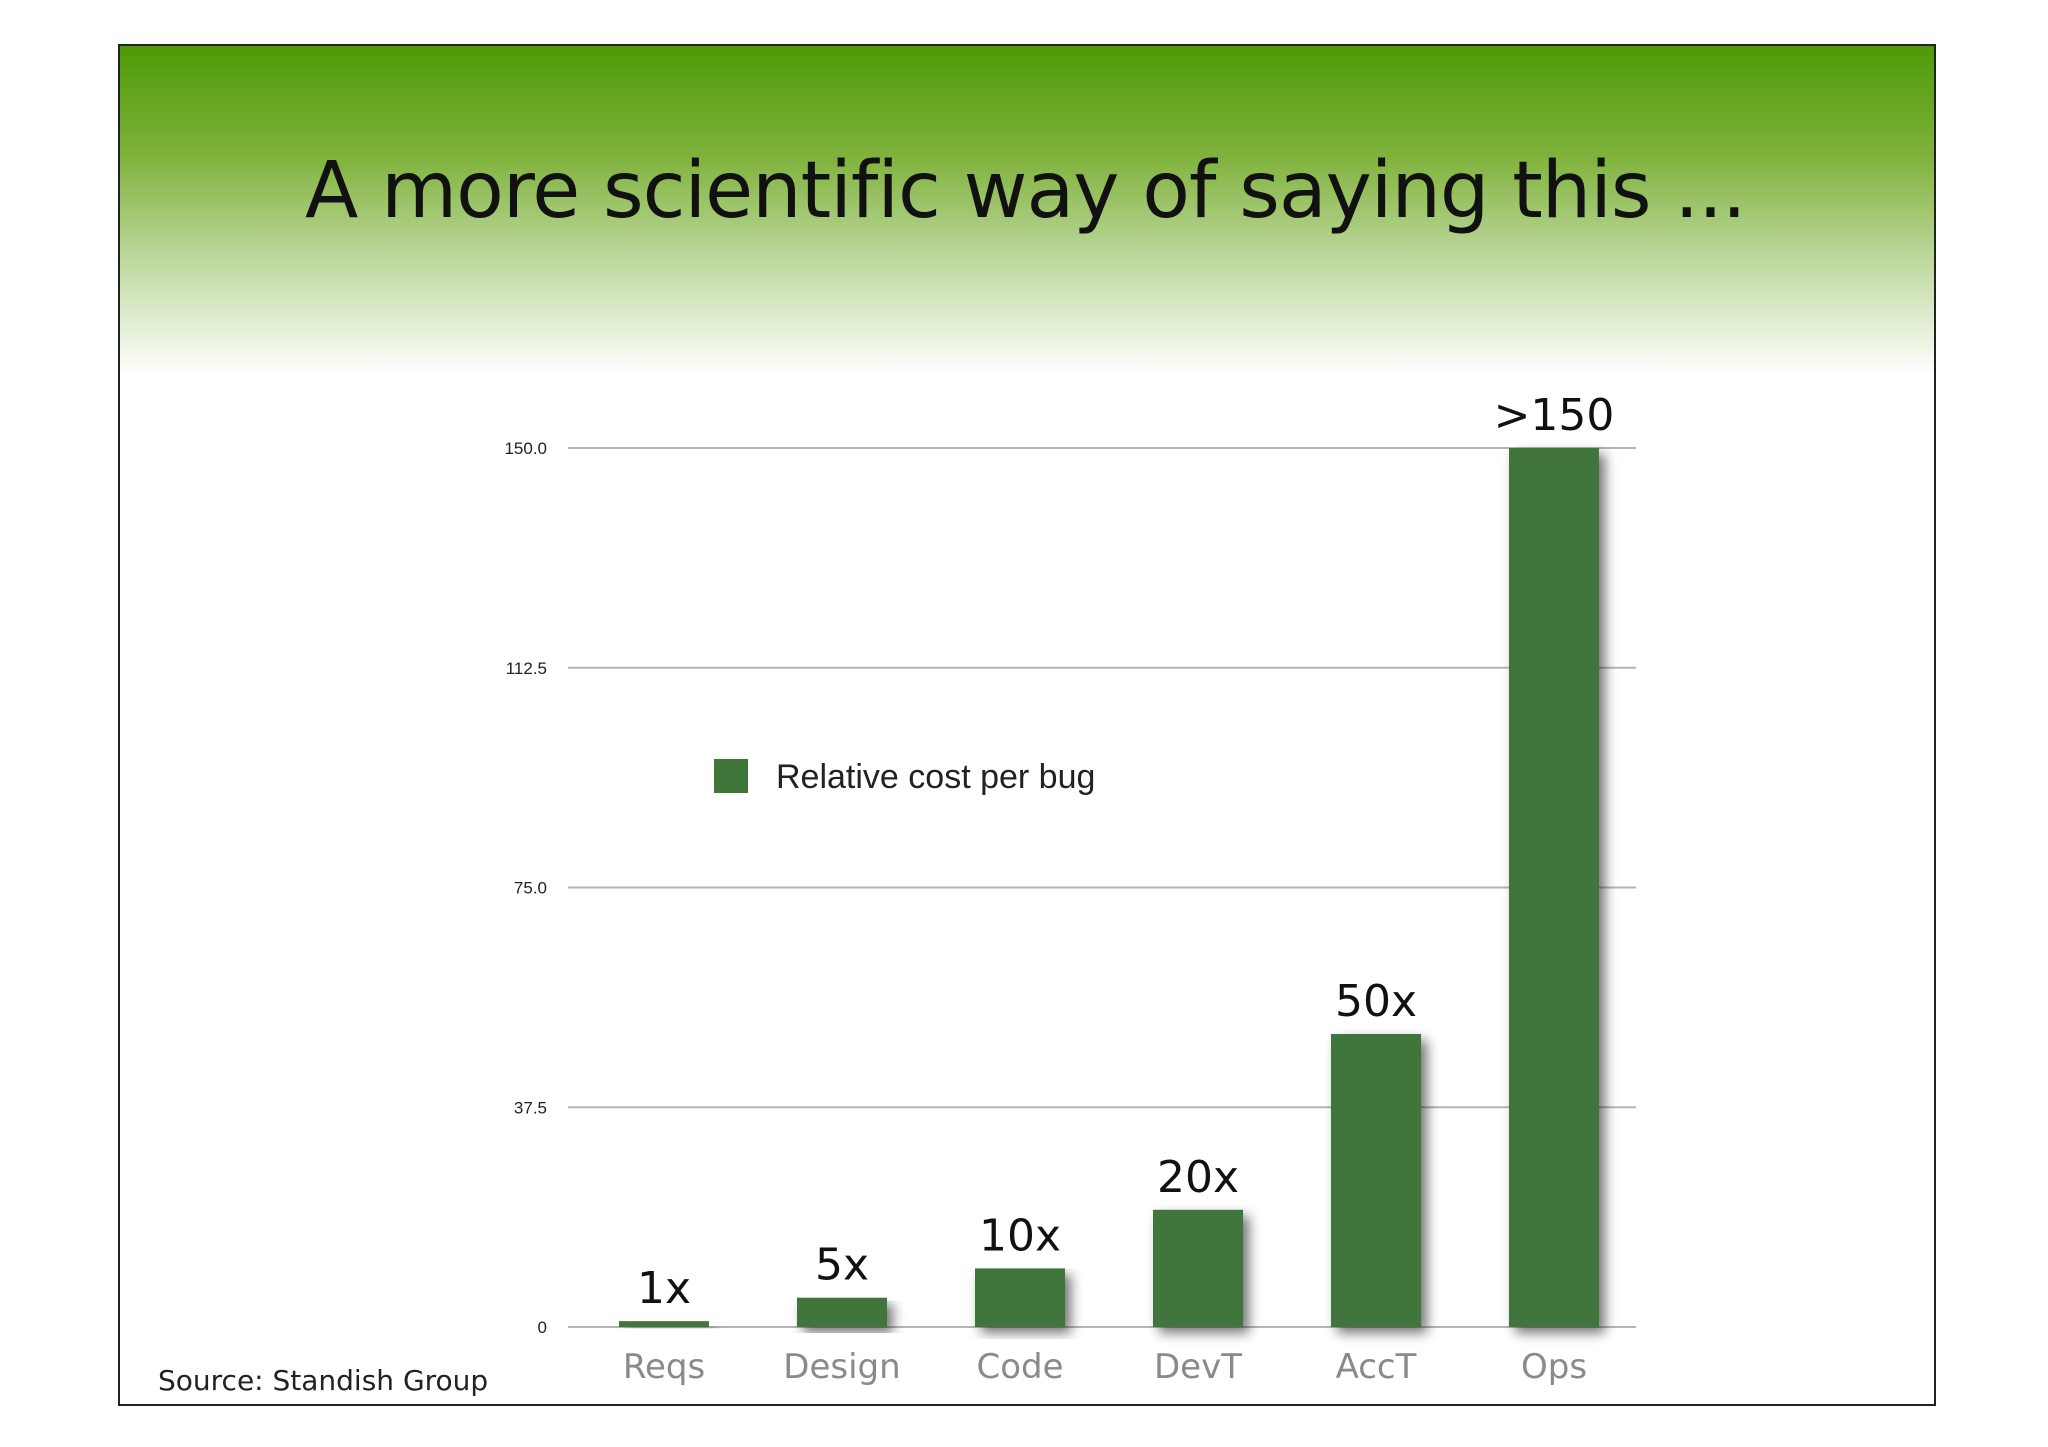 The height and width of the screenshot is (1447, 2048). What do you see at coordinates (1019, 1367) in the screenshot?
I see `category-label-code: Code` at bounding box center [1019, 1367].